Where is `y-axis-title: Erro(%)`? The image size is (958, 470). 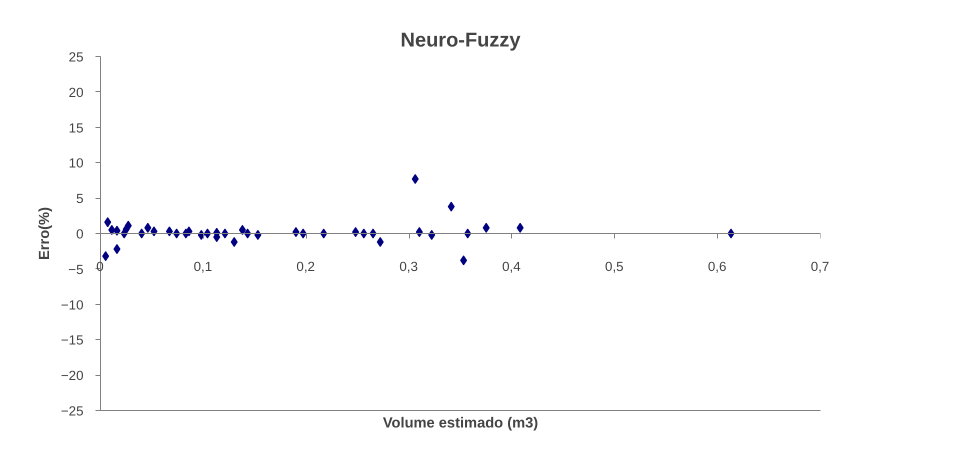 y-axis-title: Erro(%) is located at coordinates (44, 233).